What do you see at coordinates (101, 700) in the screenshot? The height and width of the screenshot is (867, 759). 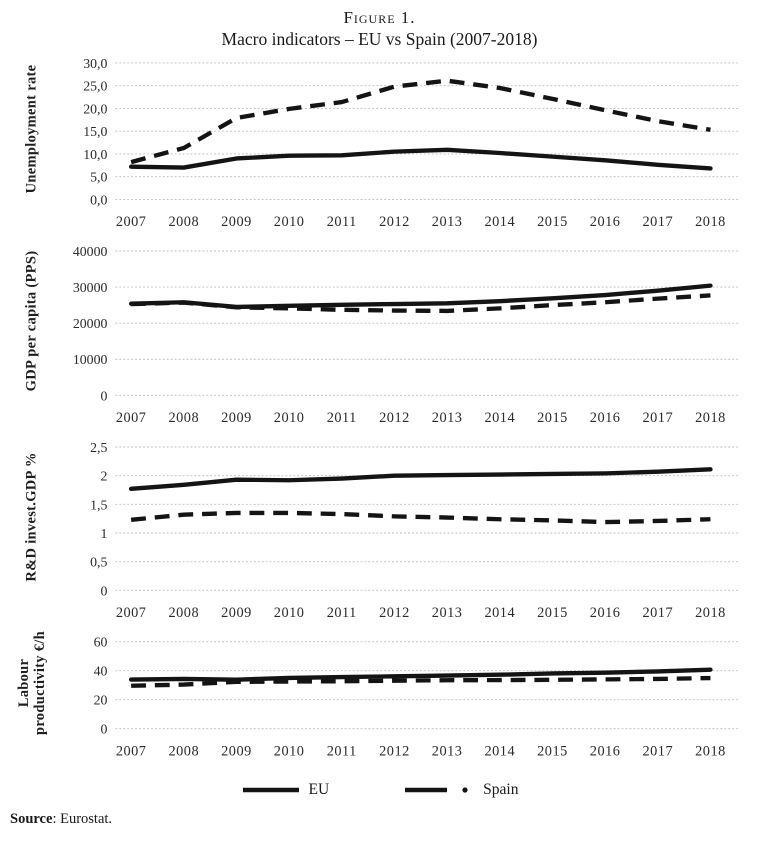 I see `y-tick-label: 20` at bounding box center [101, 700].